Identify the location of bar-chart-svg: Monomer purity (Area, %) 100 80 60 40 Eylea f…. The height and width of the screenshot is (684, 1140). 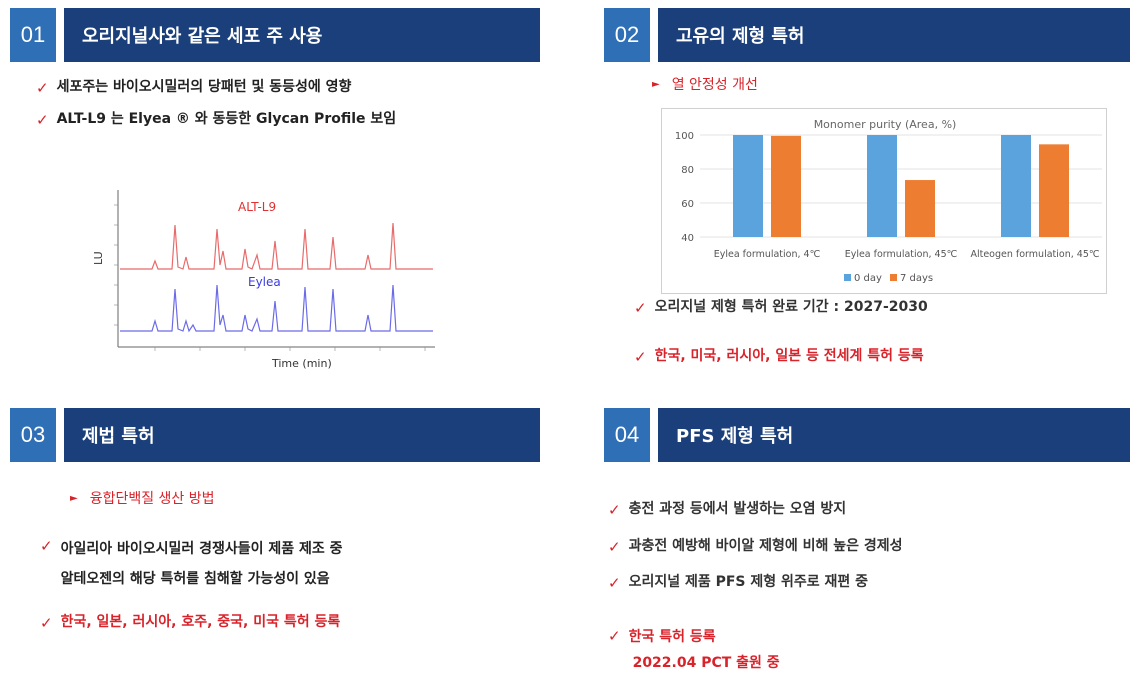
(888, 201).